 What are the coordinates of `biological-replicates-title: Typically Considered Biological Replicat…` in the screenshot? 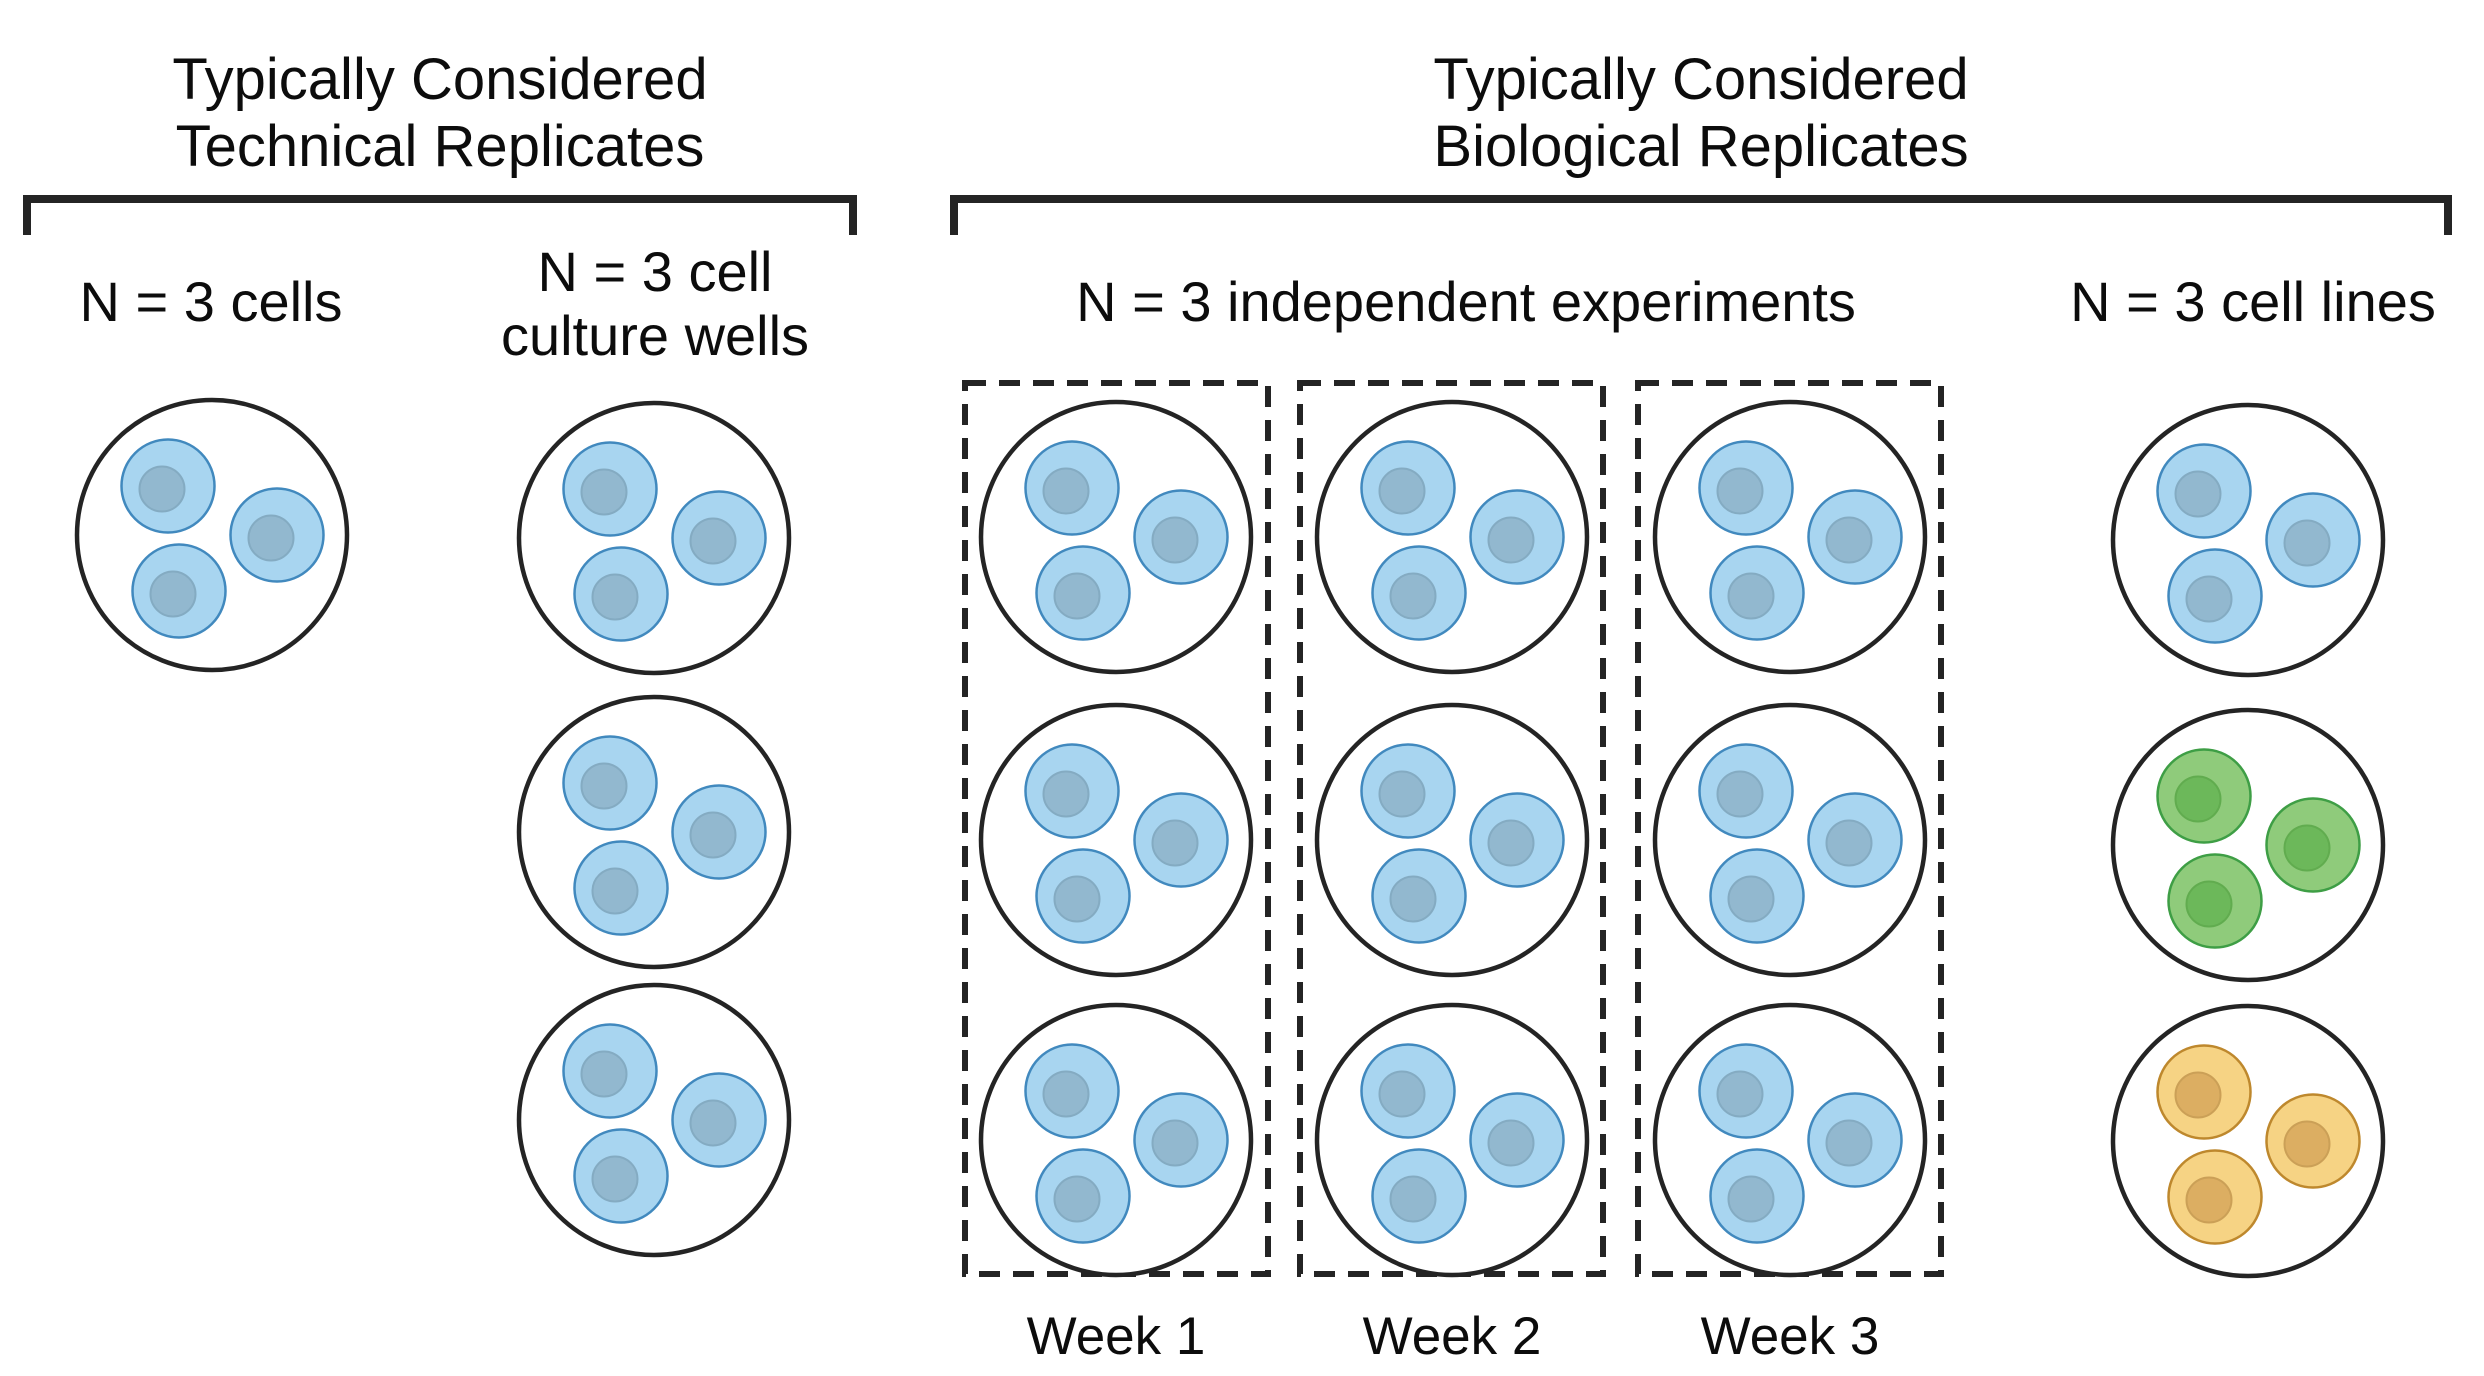 It's located at (1700, 113).